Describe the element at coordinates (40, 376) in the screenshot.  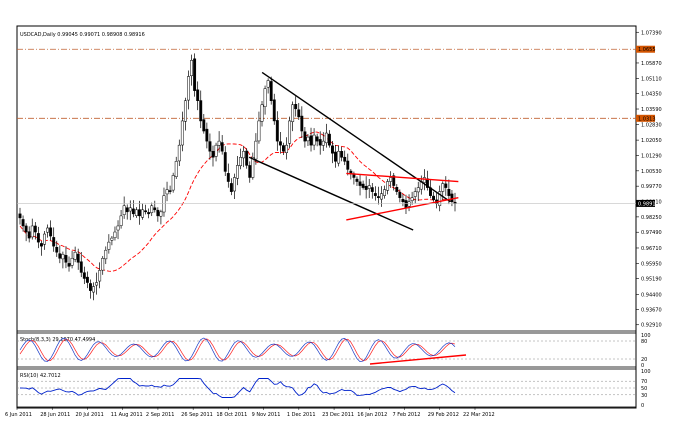
I see `rsi-title: RSI(10) 42.7012` at that location.